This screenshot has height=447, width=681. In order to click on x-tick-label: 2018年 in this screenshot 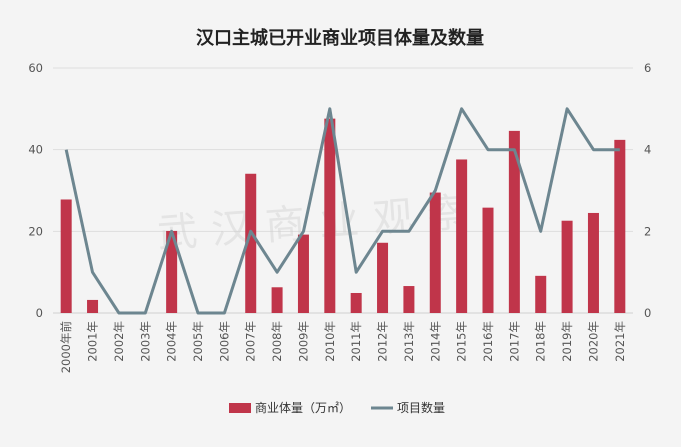, I will do `click(541, 341)`.